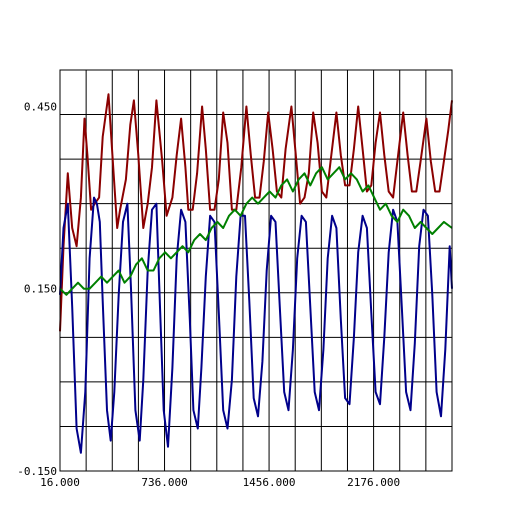  I want to click on y-tick-label: 0.150, so click(40, 289).